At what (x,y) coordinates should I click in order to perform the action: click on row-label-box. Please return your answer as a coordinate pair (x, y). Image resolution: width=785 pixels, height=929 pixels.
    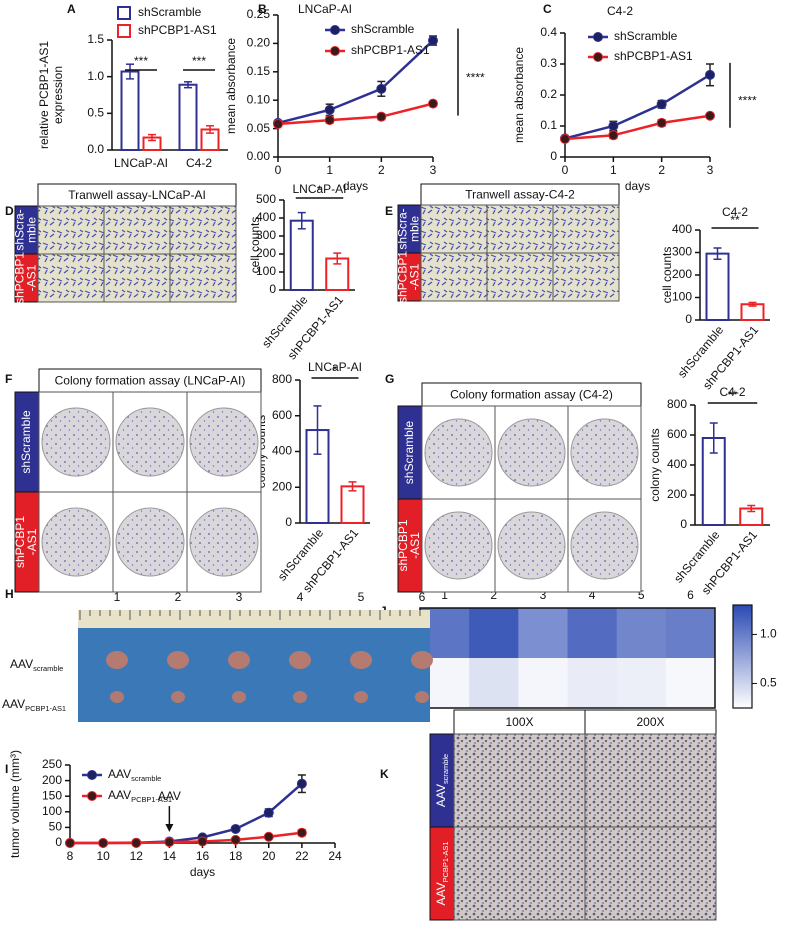
    Looking at the image, I should click on (442, 873).